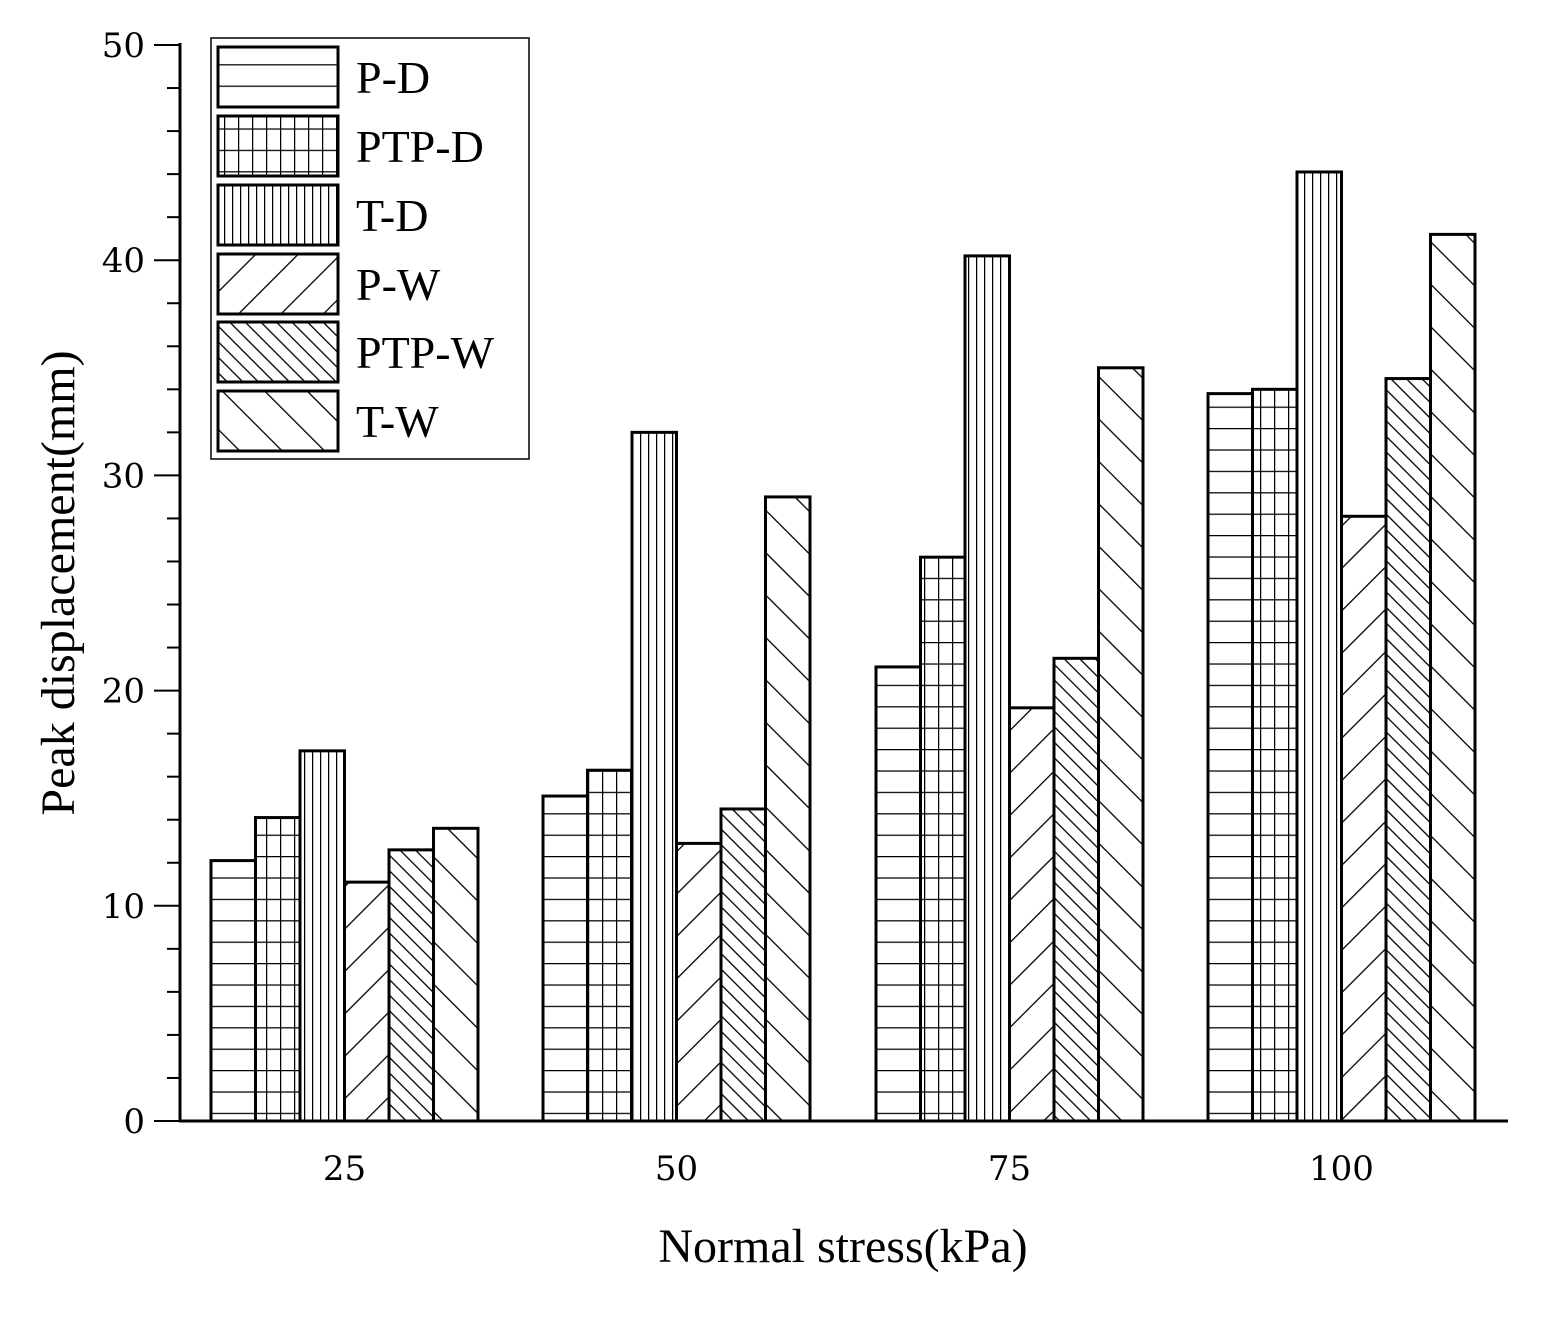  I want to click on y-tick-label: 0, so click(134, 1122).